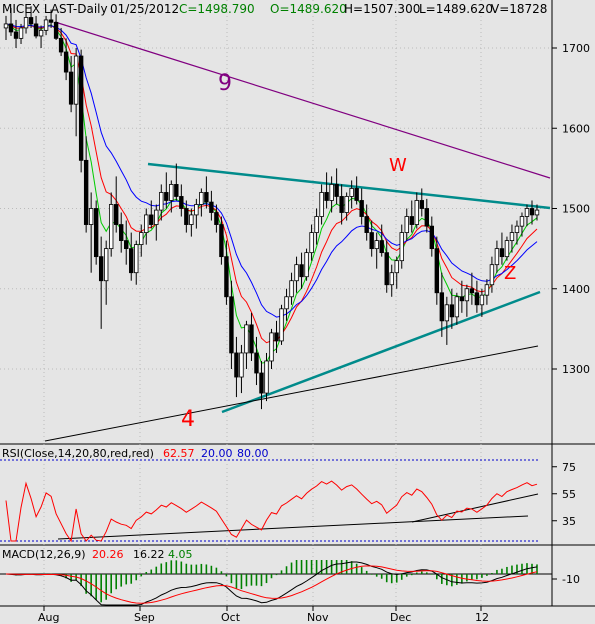  Describe the element at coordinates (108, 554) in the screenshot. I see `macd-value: 20.26` at that location.